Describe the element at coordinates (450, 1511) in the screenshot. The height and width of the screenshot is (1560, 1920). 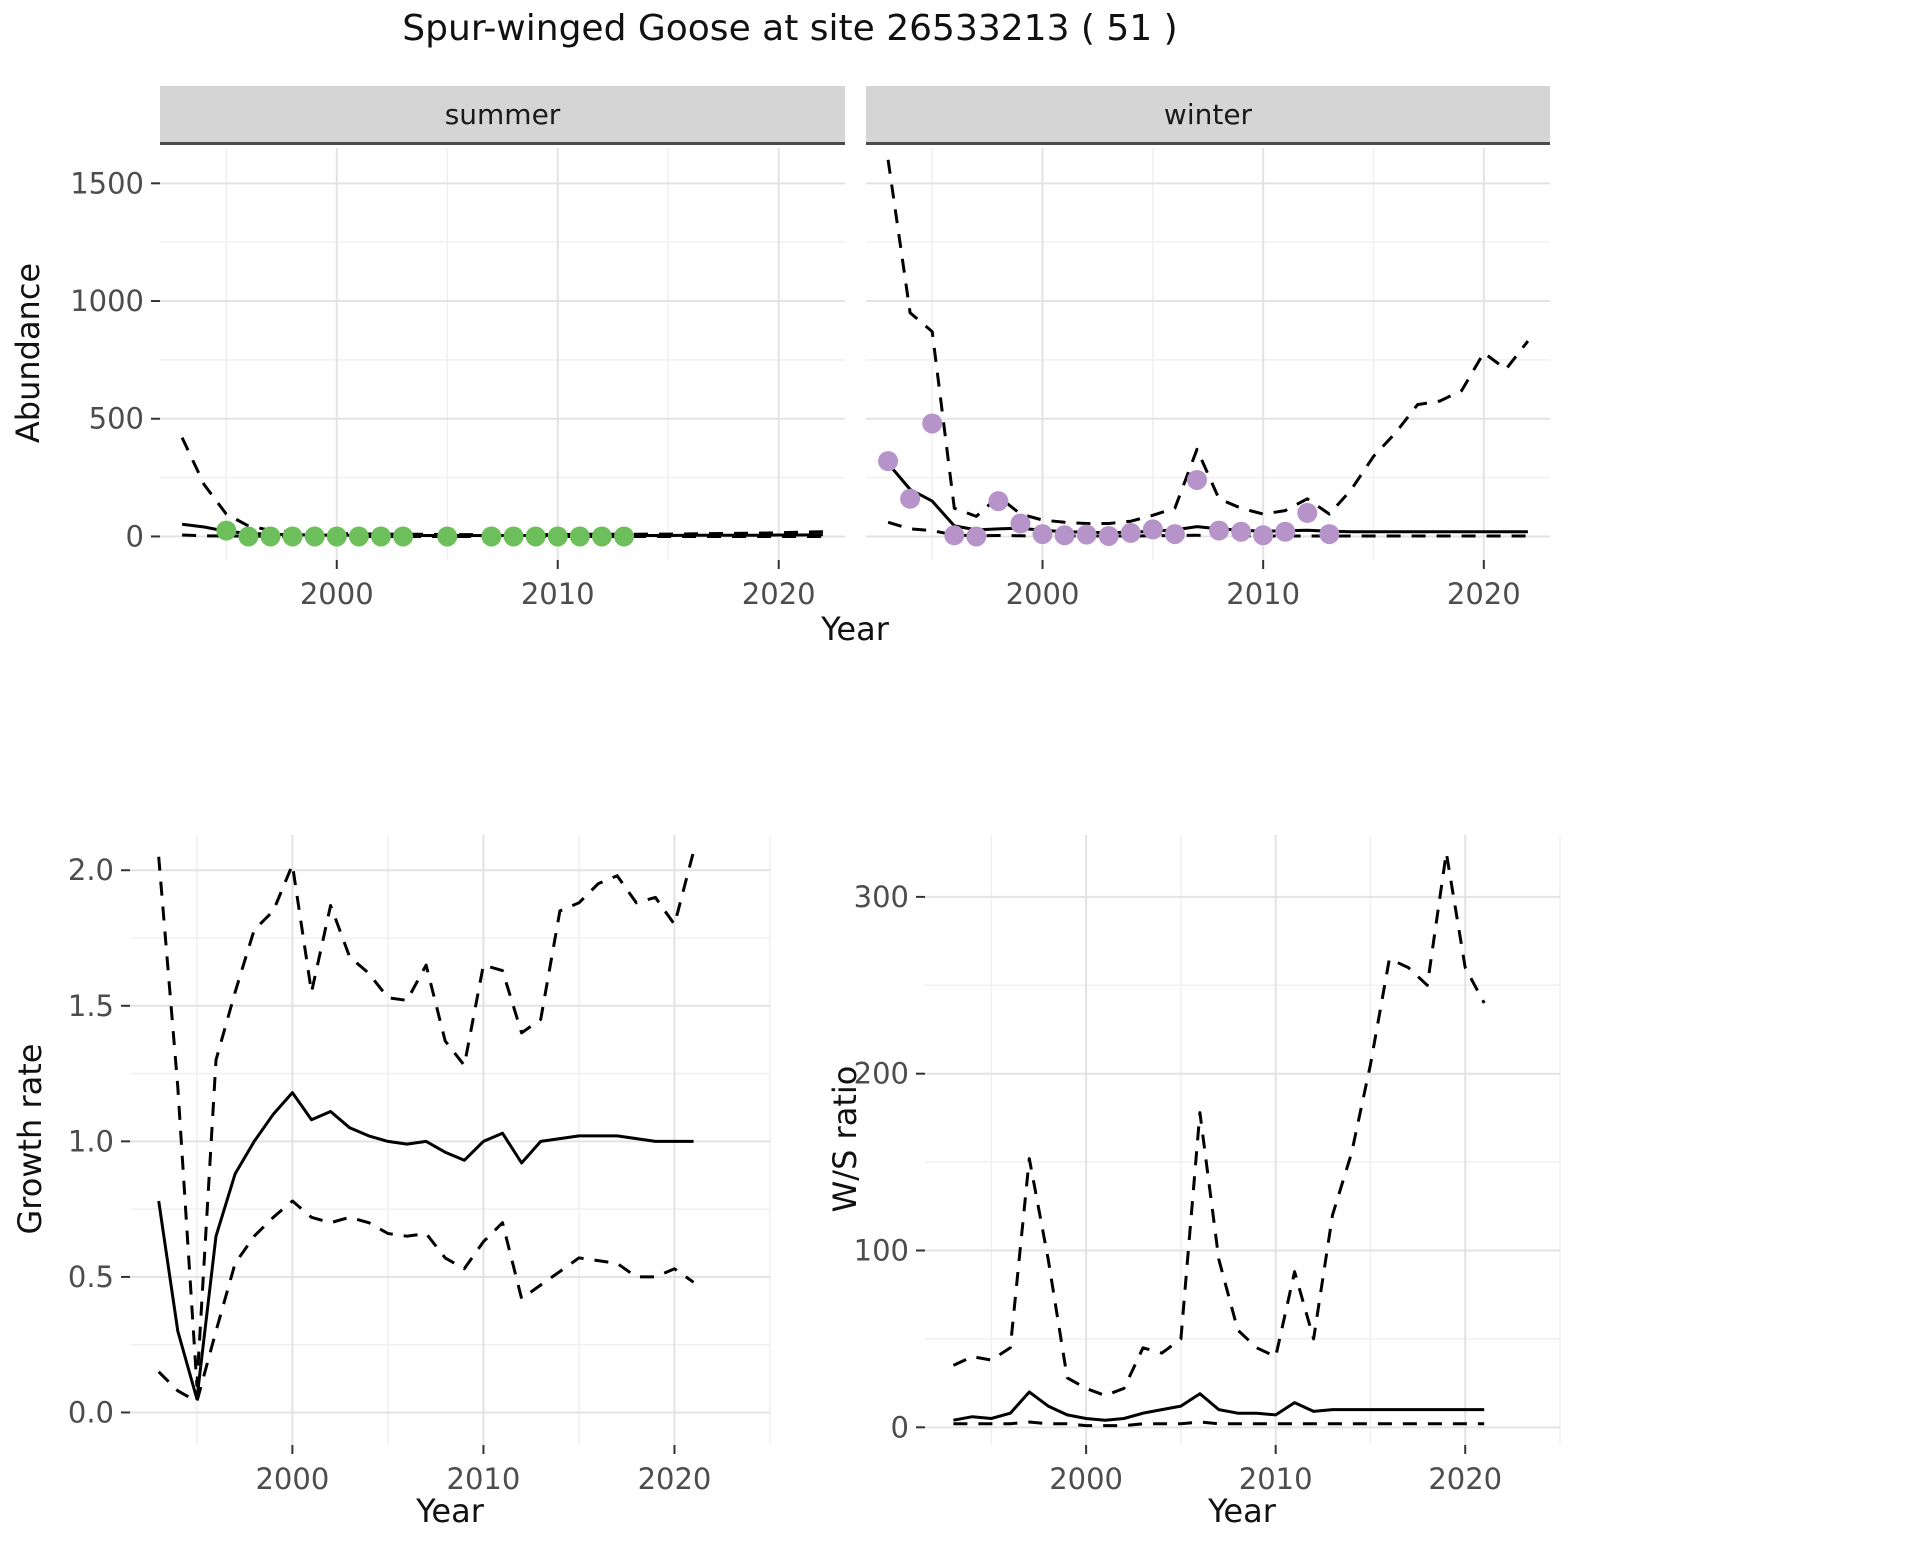
I see `x-axis-label-bottom-left: Year` at that location.